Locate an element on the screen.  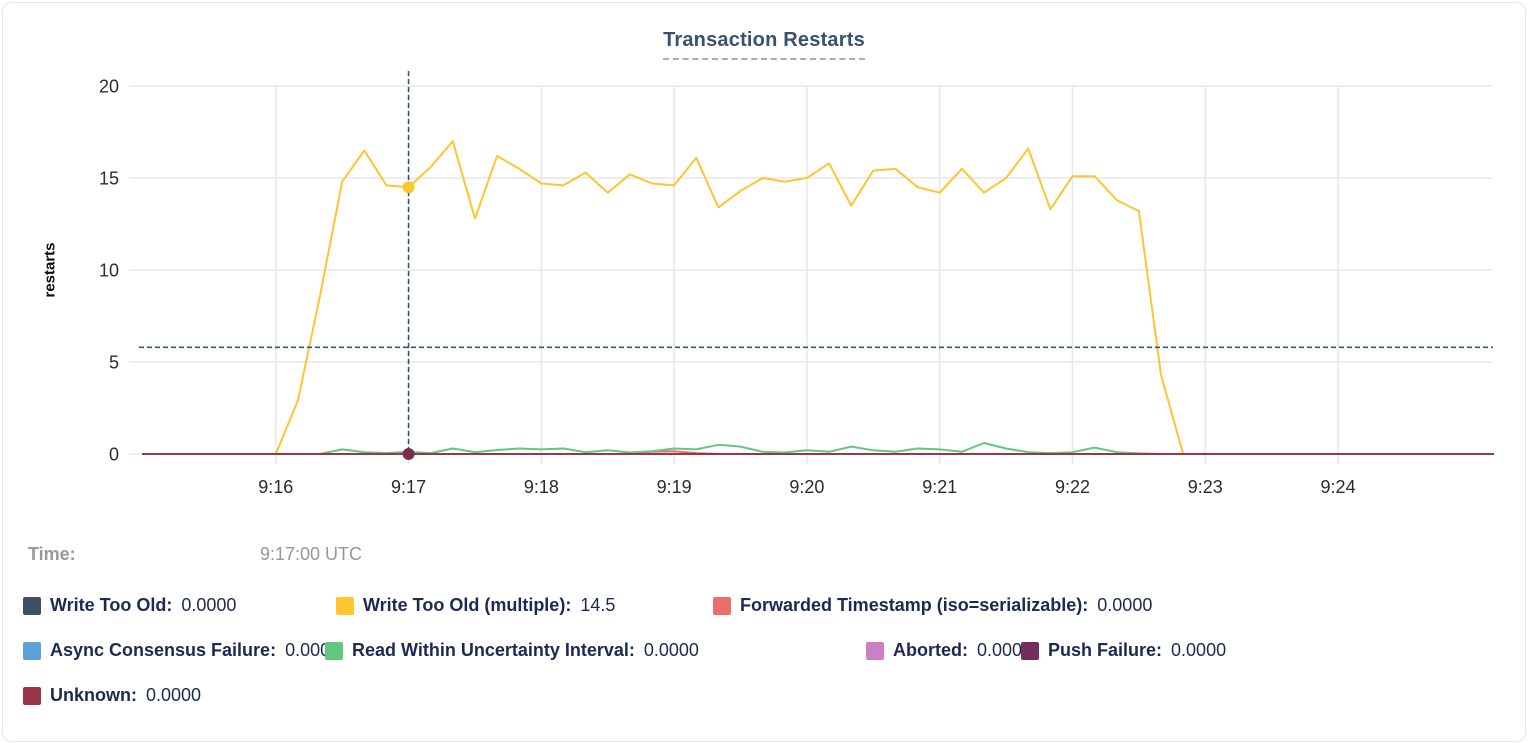
x-tick-label: 9:22 is located at coordinates (1072, 487).